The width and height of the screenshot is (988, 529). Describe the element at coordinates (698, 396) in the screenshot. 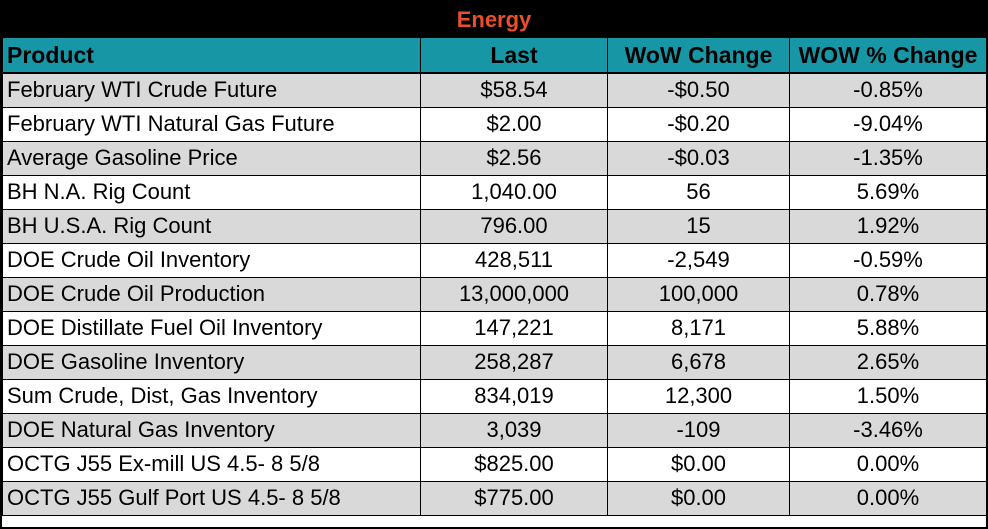

I see `cell-wow-change: 12,300` at that location.